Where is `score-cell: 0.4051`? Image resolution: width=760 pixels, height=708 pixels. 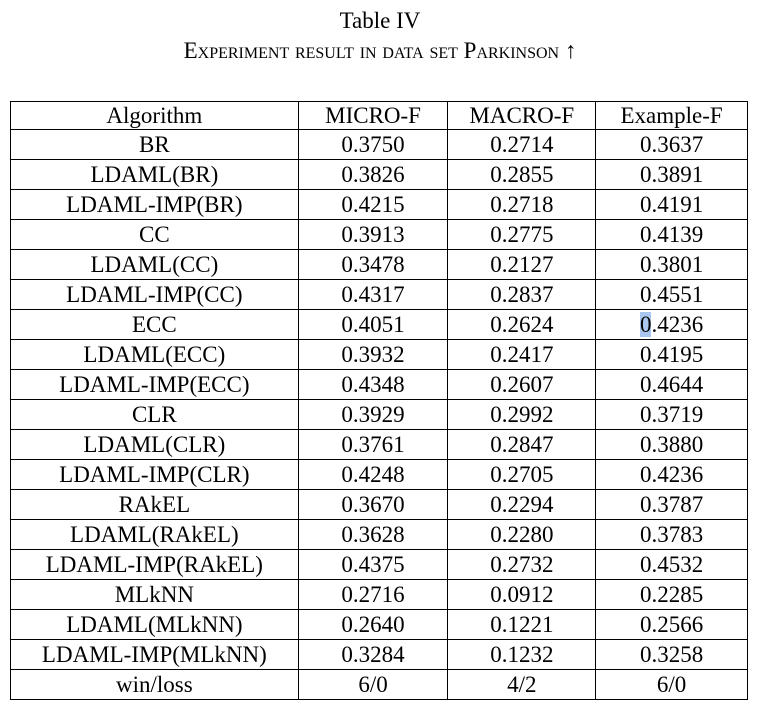
score-cell: 0.4051 is located at coordinates (373, 324).